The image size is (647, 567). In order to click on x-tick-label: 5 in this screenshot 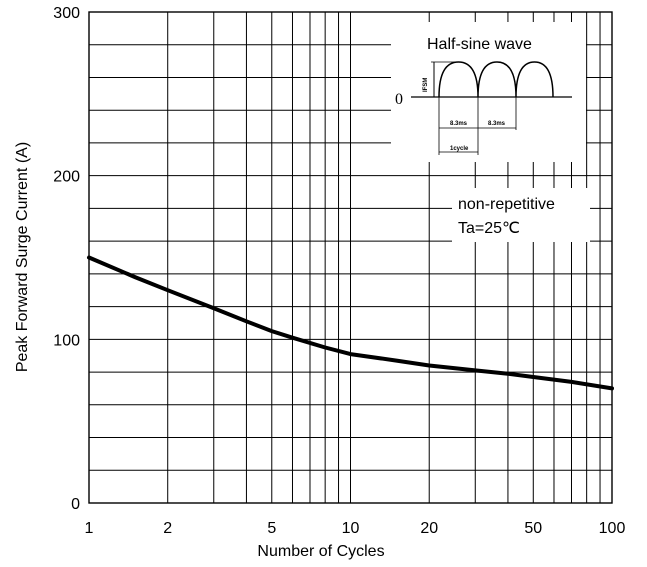, I will do `click(271, 528)`.